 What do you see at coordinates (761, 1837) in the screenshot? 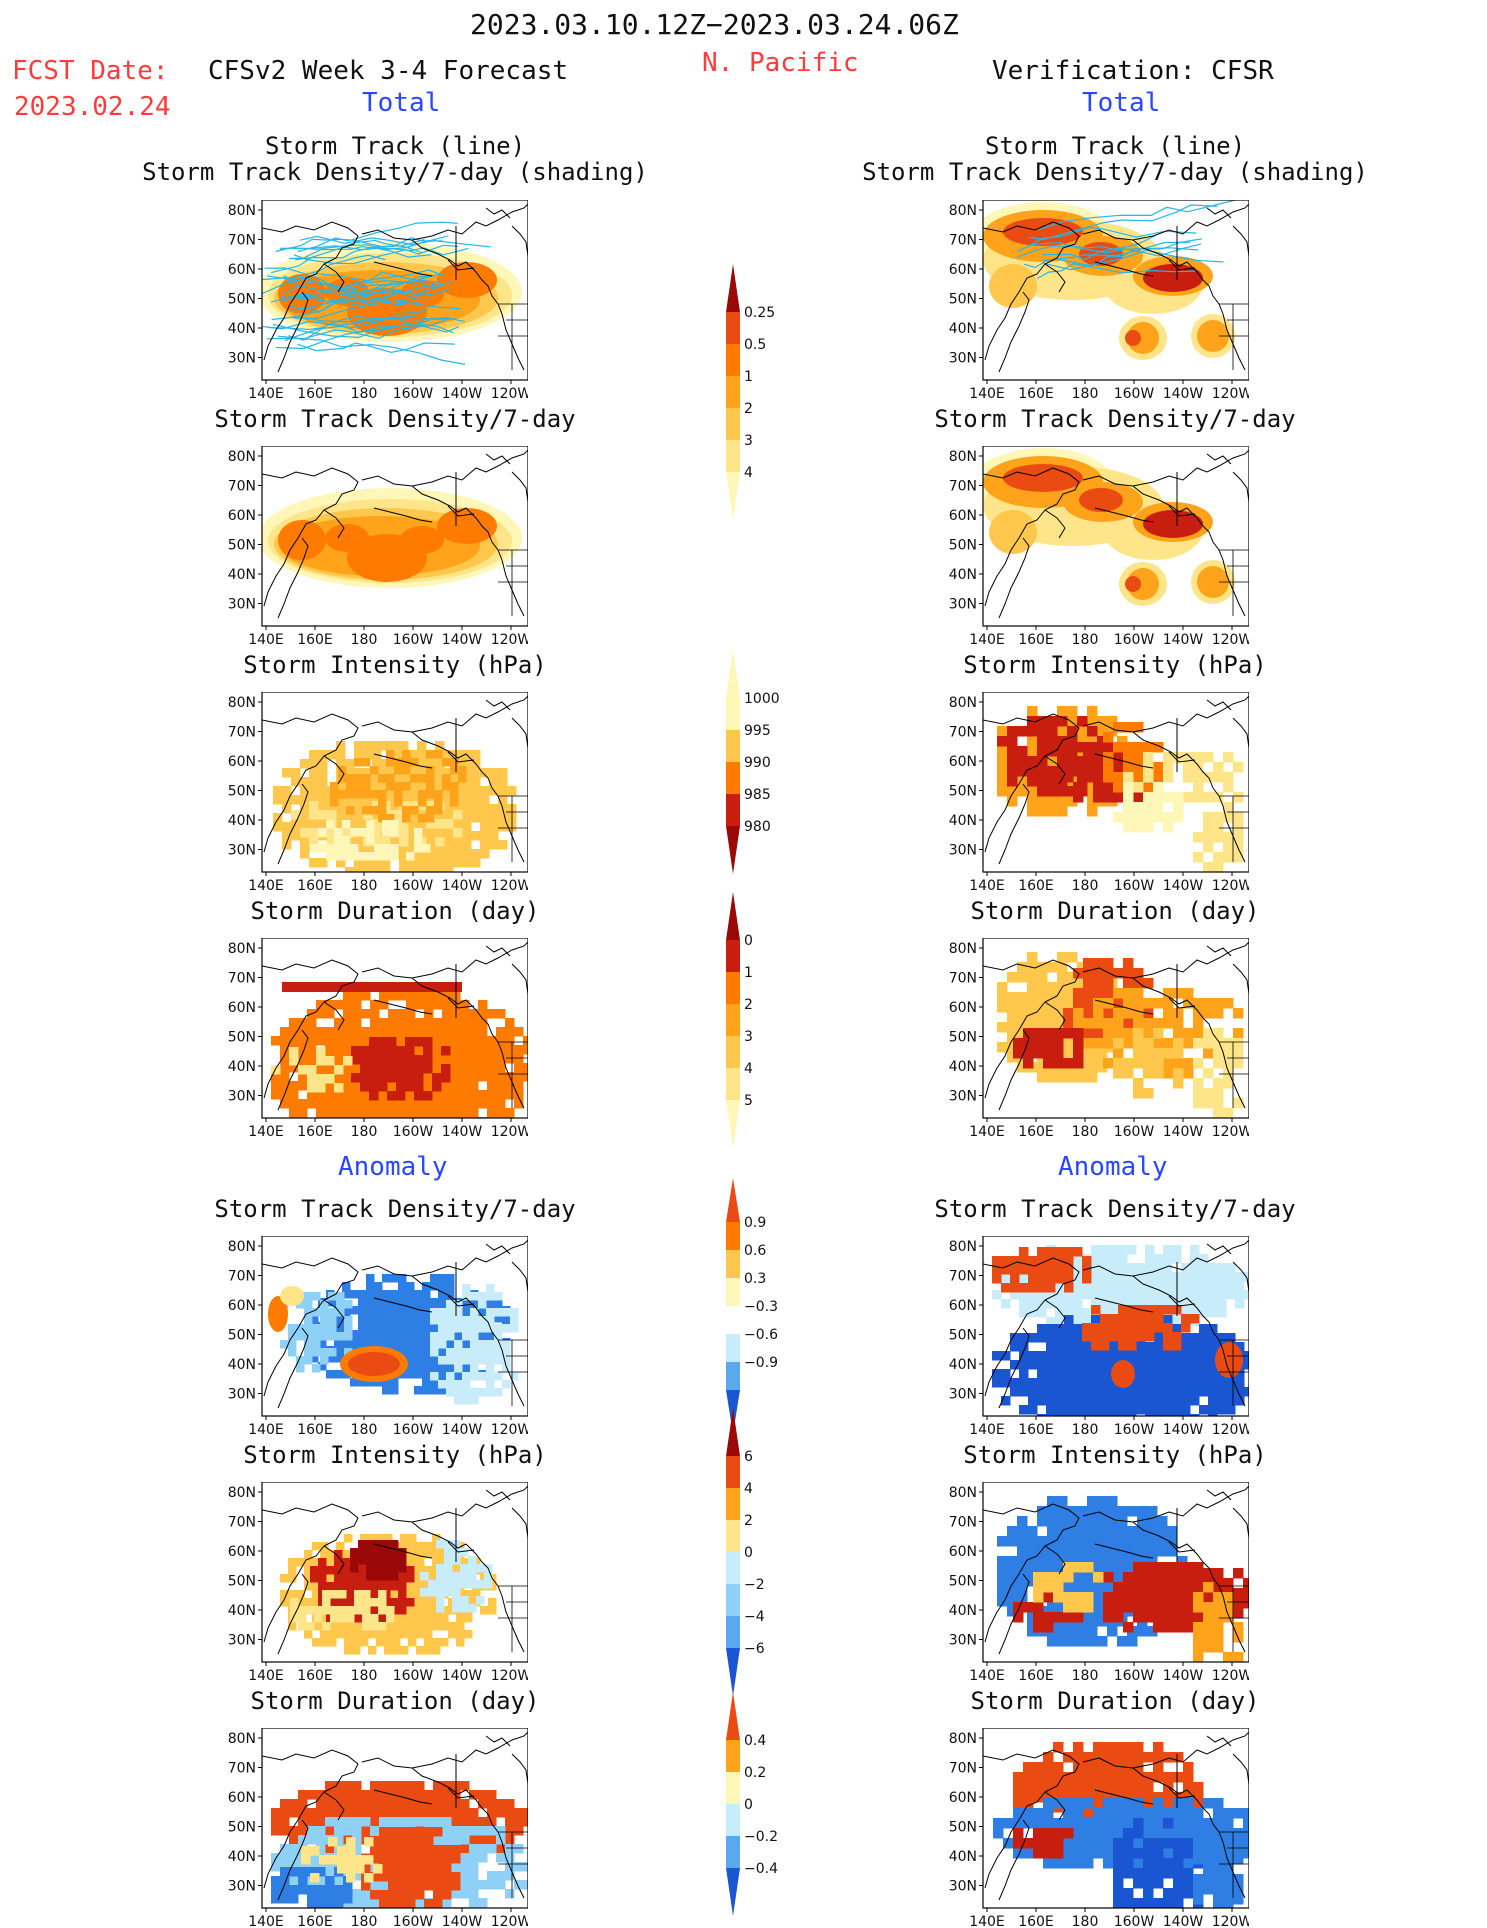
I see `colorbar-tick-label: −0.2` at bounding box center [761, 1837].